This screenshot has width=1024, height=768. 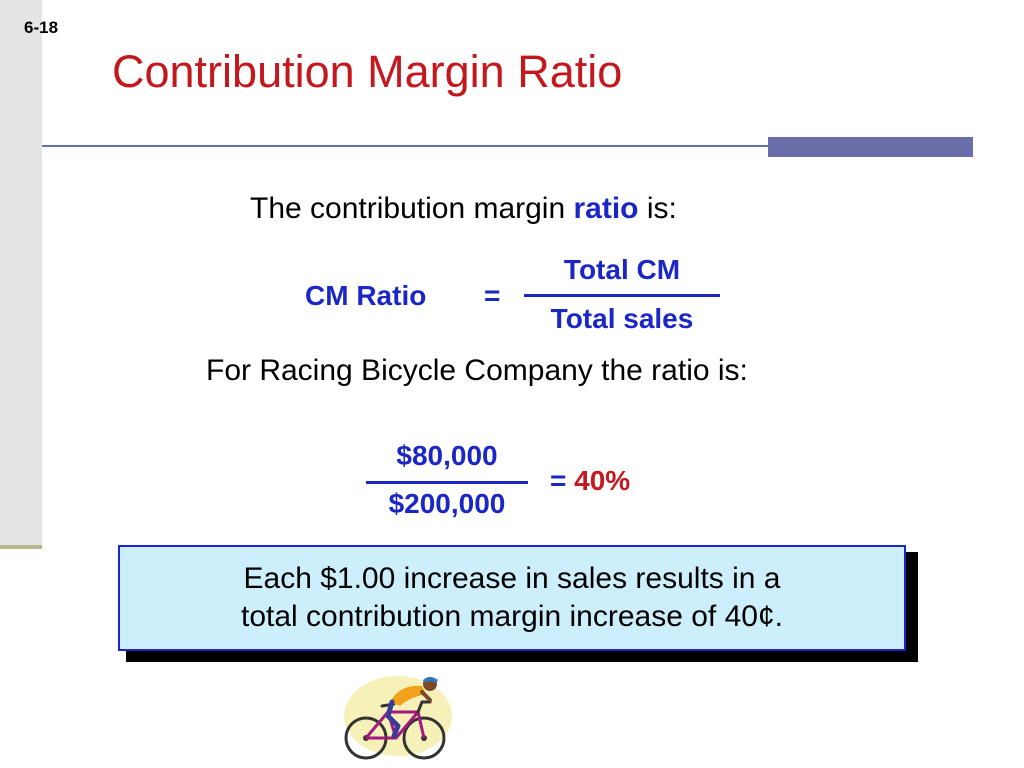 What do you see at coordinates (447, 482) in the screenshot?
I see `calc-fraction-bar` at bounding box center [447, 482].